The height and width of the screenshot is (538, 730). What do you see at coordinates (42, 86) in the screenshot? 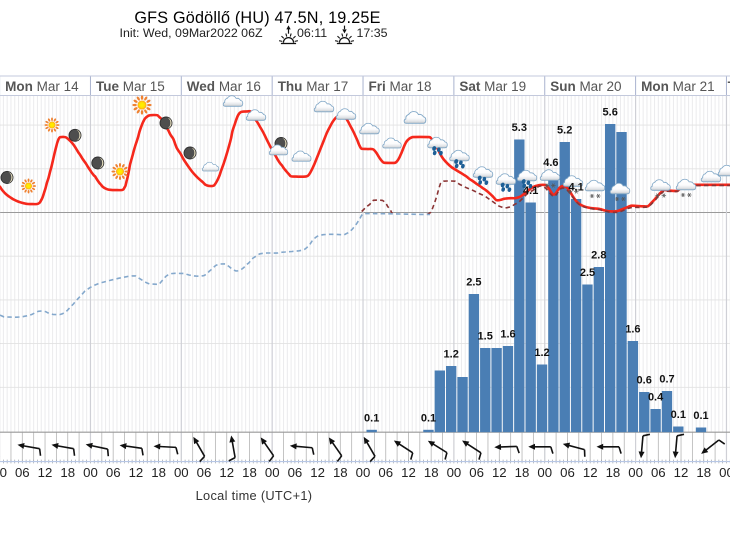
I see `svg-text: Mon Mar 14` at bounding box center [42, 86].